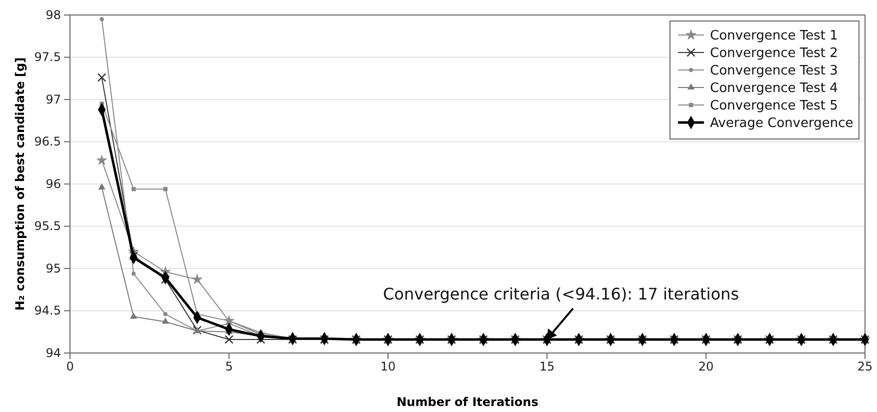  What do you see at coordinates (70, 367) in the screenshot?
I see `x-tick-label: 0` at bounding box center [70, 367].